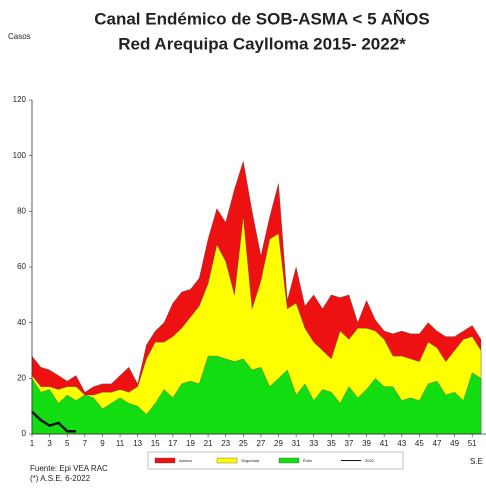 The width and height of the screenshot is (486, 492). What do you see at coordinates (120, 443) in the screenshot?
I see `x-tick-label: 11` at bounding box center [120, 443].